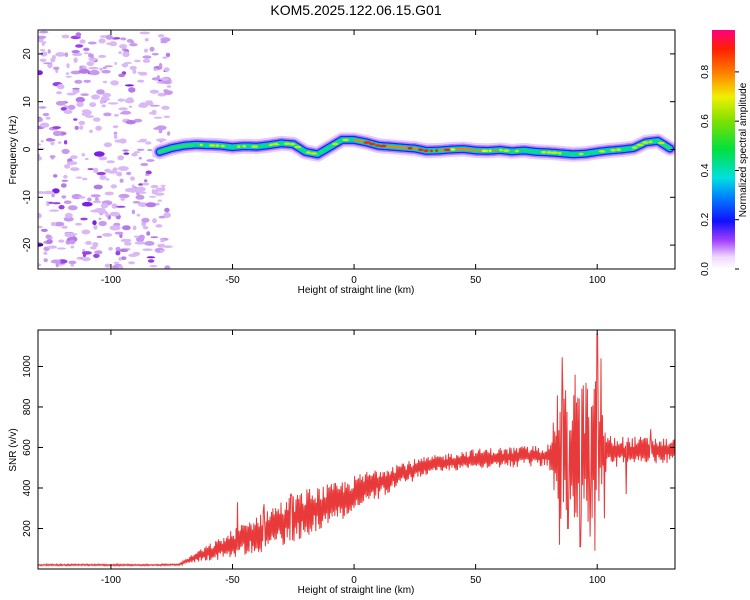 This screenshot has width=750, height=600. What do you see at coordinates (27, 149) in the screenshot?
I see `y-tick-label: 0` at bounding box center [27, 149].